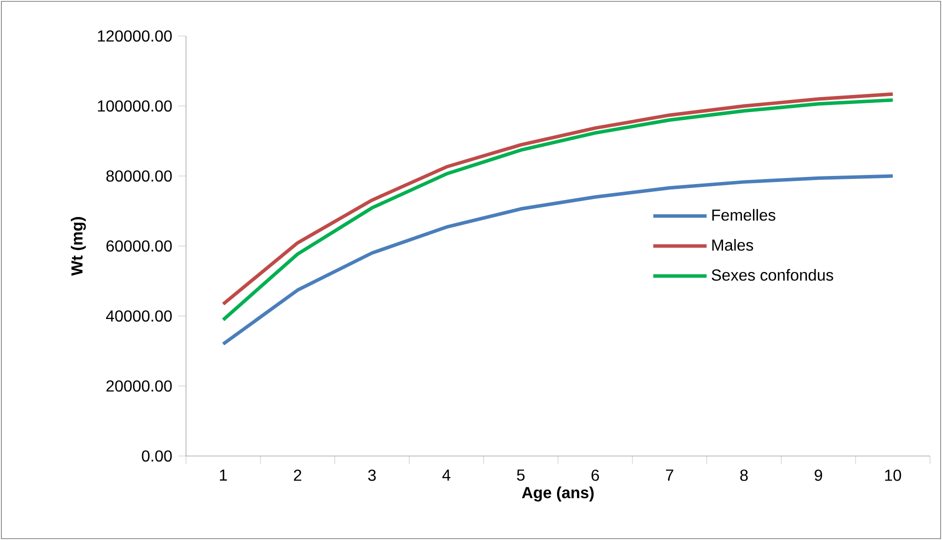  I want to click on y-tick-label: 40000.00, so click(139, 316).